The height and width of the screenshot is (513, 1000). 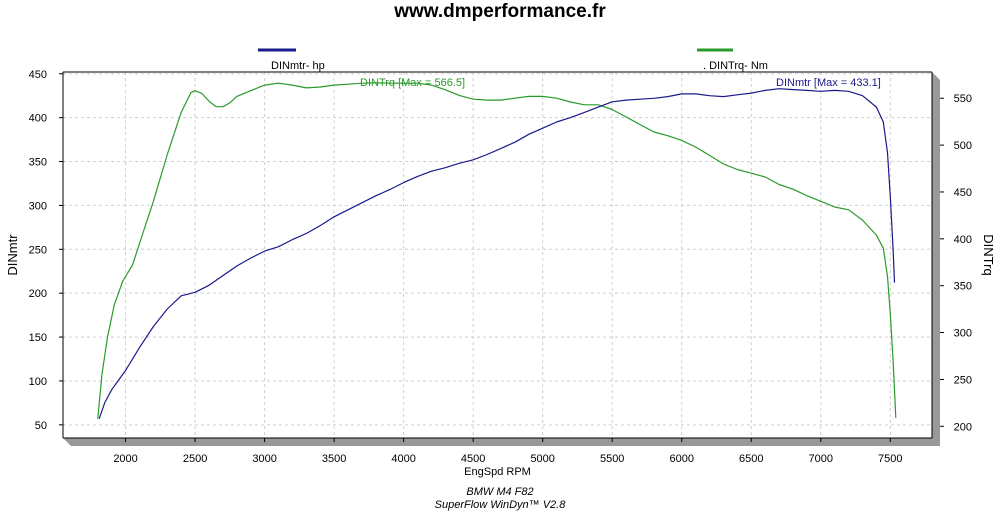 I want to click on x-tick-label: 3500, so click(x=334, y=459).